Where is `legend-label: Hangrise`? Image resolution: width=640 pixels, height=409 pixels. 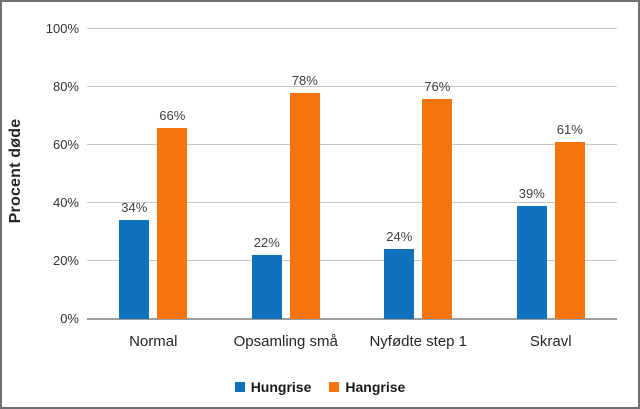
legend-label: Hangrise is located at coordinates (375, 387).